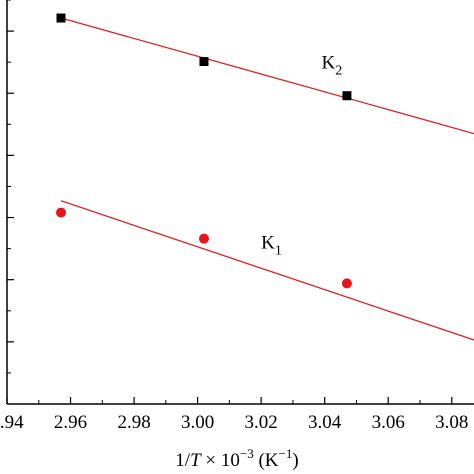 The width and height of the screenshot is (474, 474). What do you see at coordinates (278, 251) in the screenshot?
I see `annotation-sub: 1` at bounding box center [278, 251].